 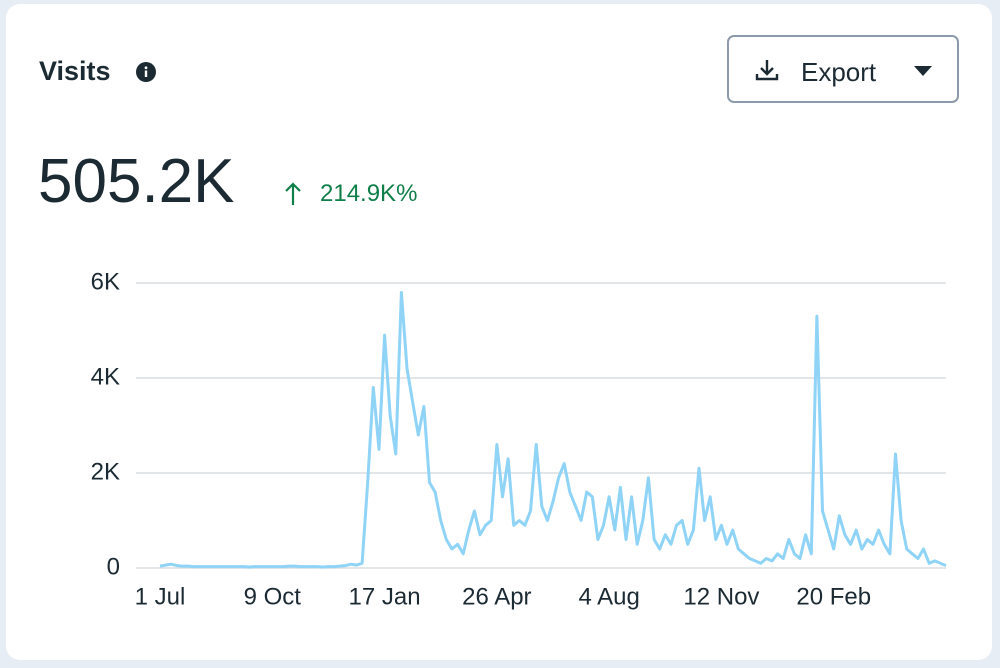 What do you see at coordinates (833, 596) in the screenshot?
I see `x-tick-label: 20 Feb` at bounding box center [833, 596].